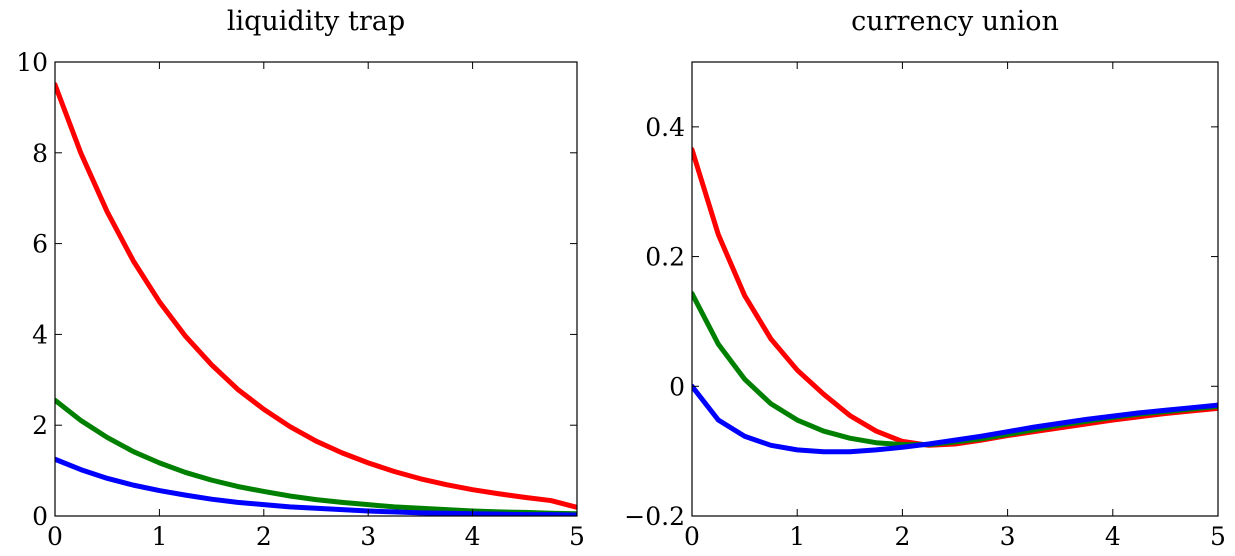 The height and width of the screenshot is (556, 1235). What do you see at coordinates (55, 536) in the screenshot?
I see `liquidity-trap-x-tick-label: 0` at bounding box center [55, 536].